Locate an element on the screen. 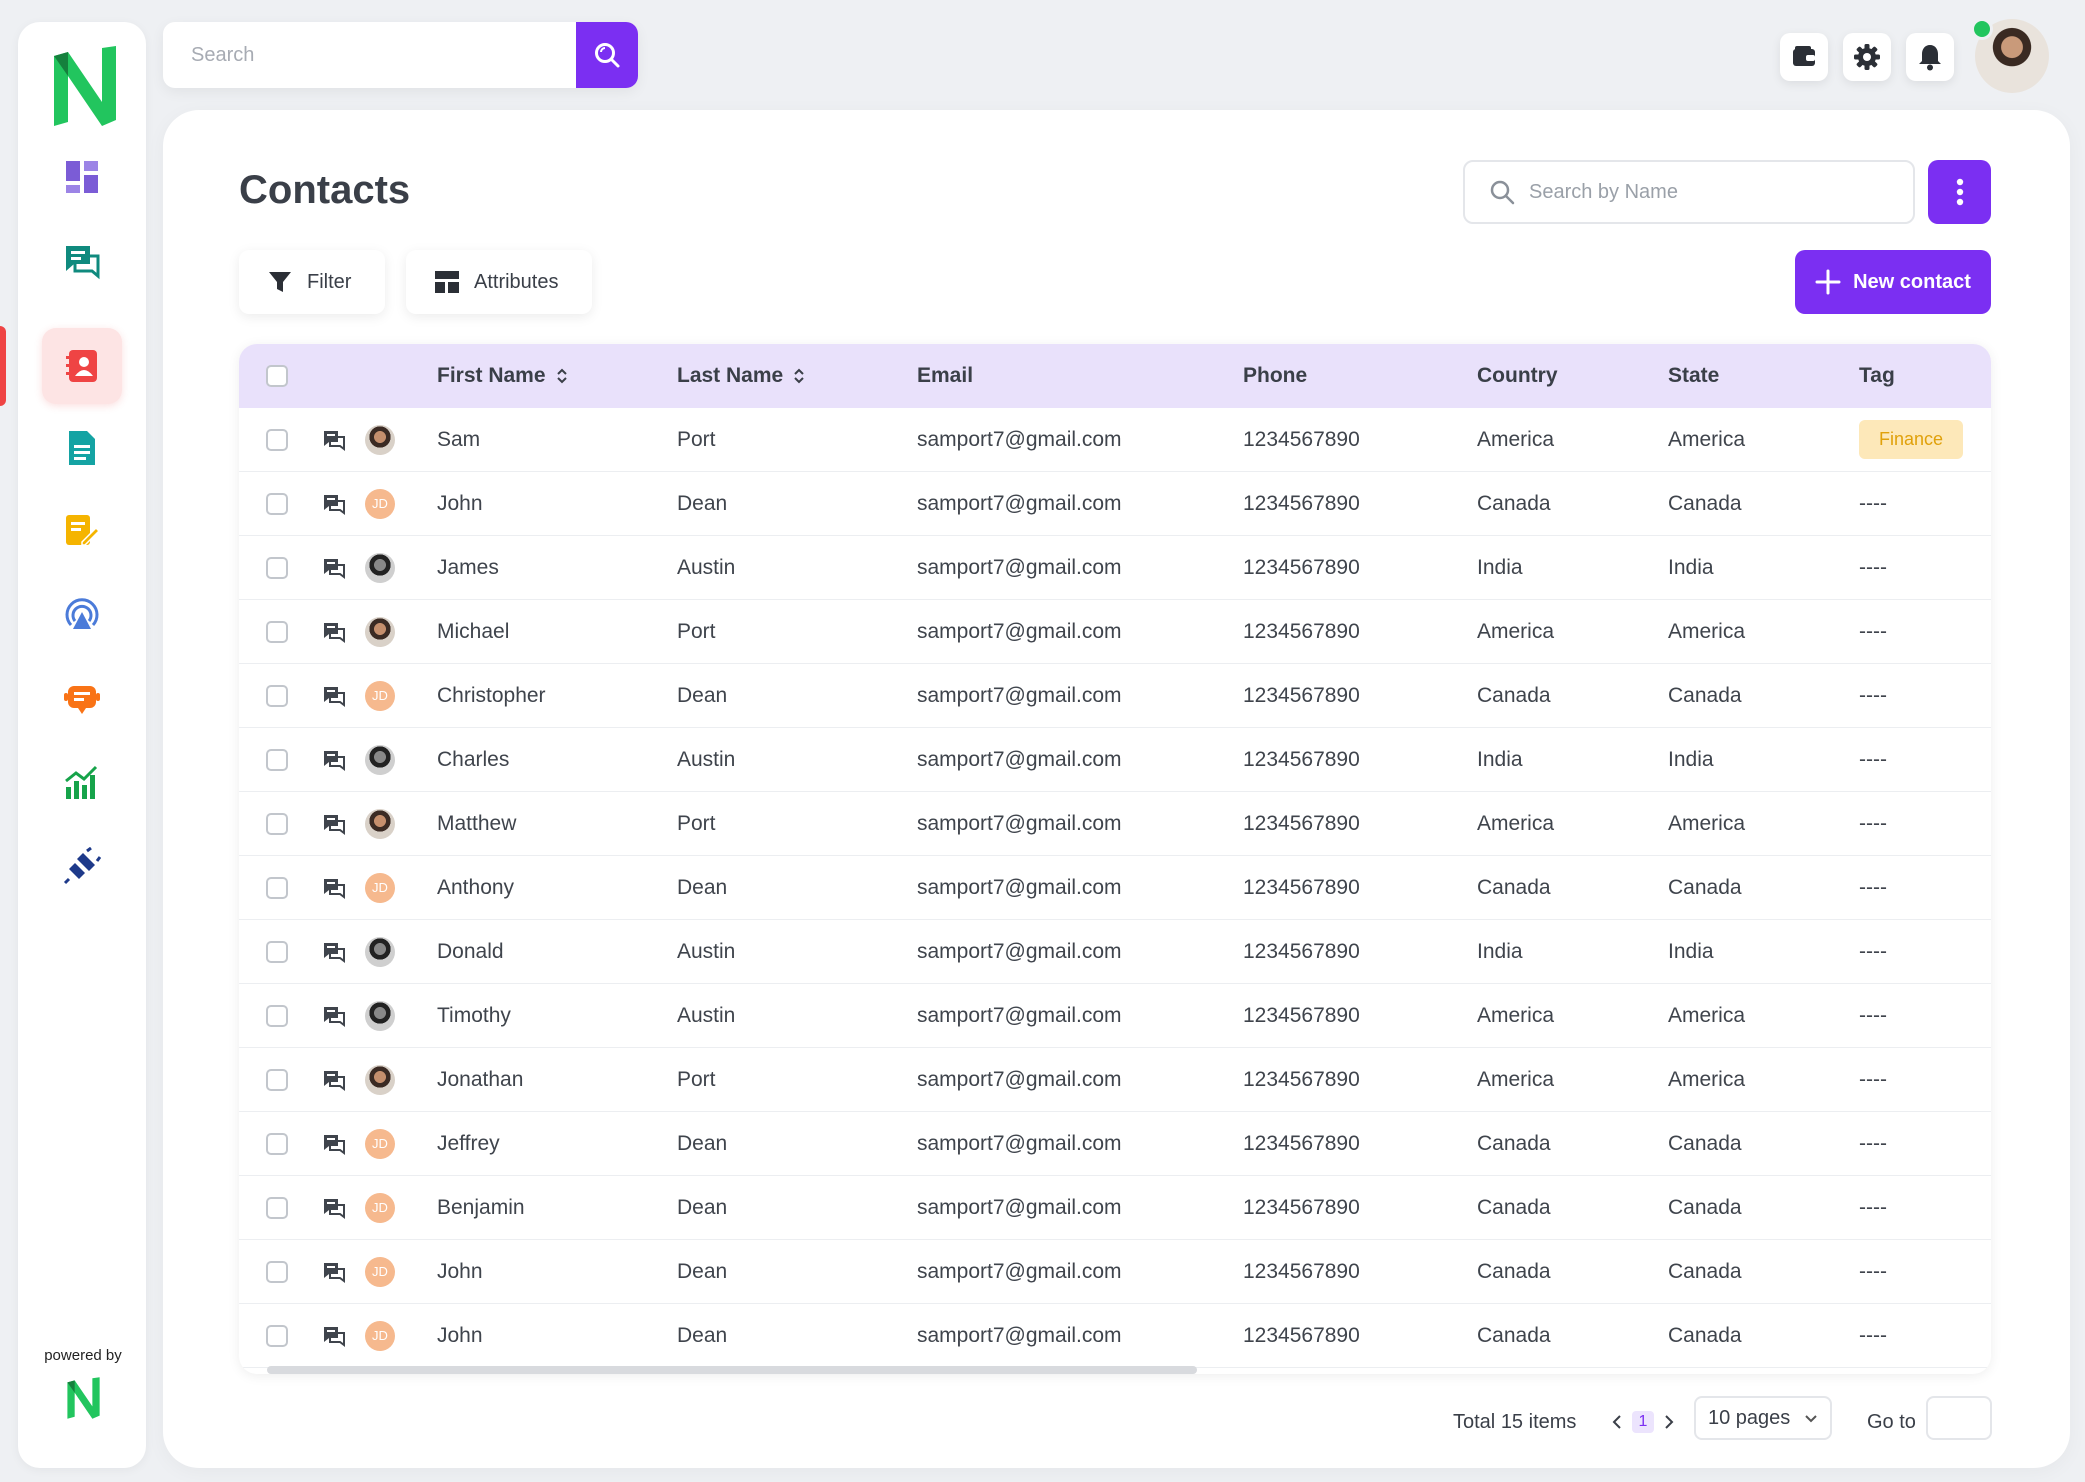  horizontal-scrollbar is located at coordinates (732, 1370).